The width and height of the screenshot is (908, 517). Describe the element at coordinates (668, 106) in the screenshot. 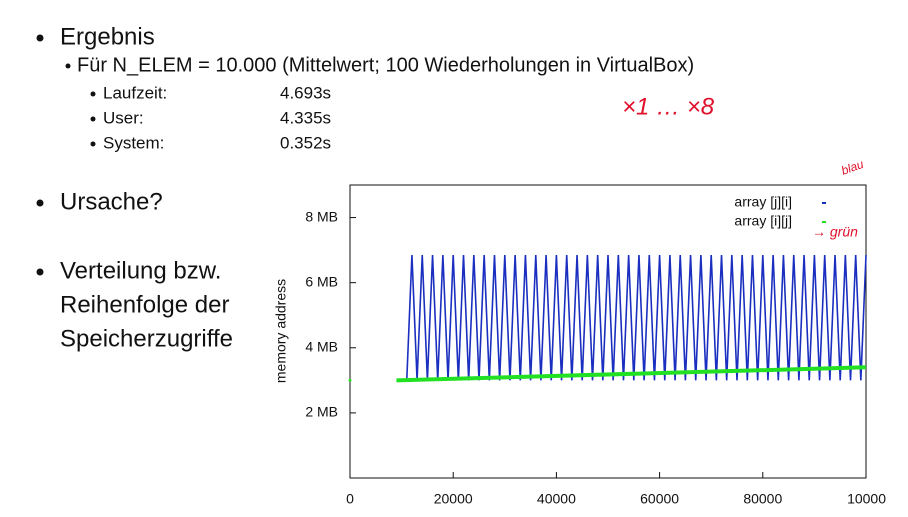

I see `annotation: ×1 … ×8` at that location.